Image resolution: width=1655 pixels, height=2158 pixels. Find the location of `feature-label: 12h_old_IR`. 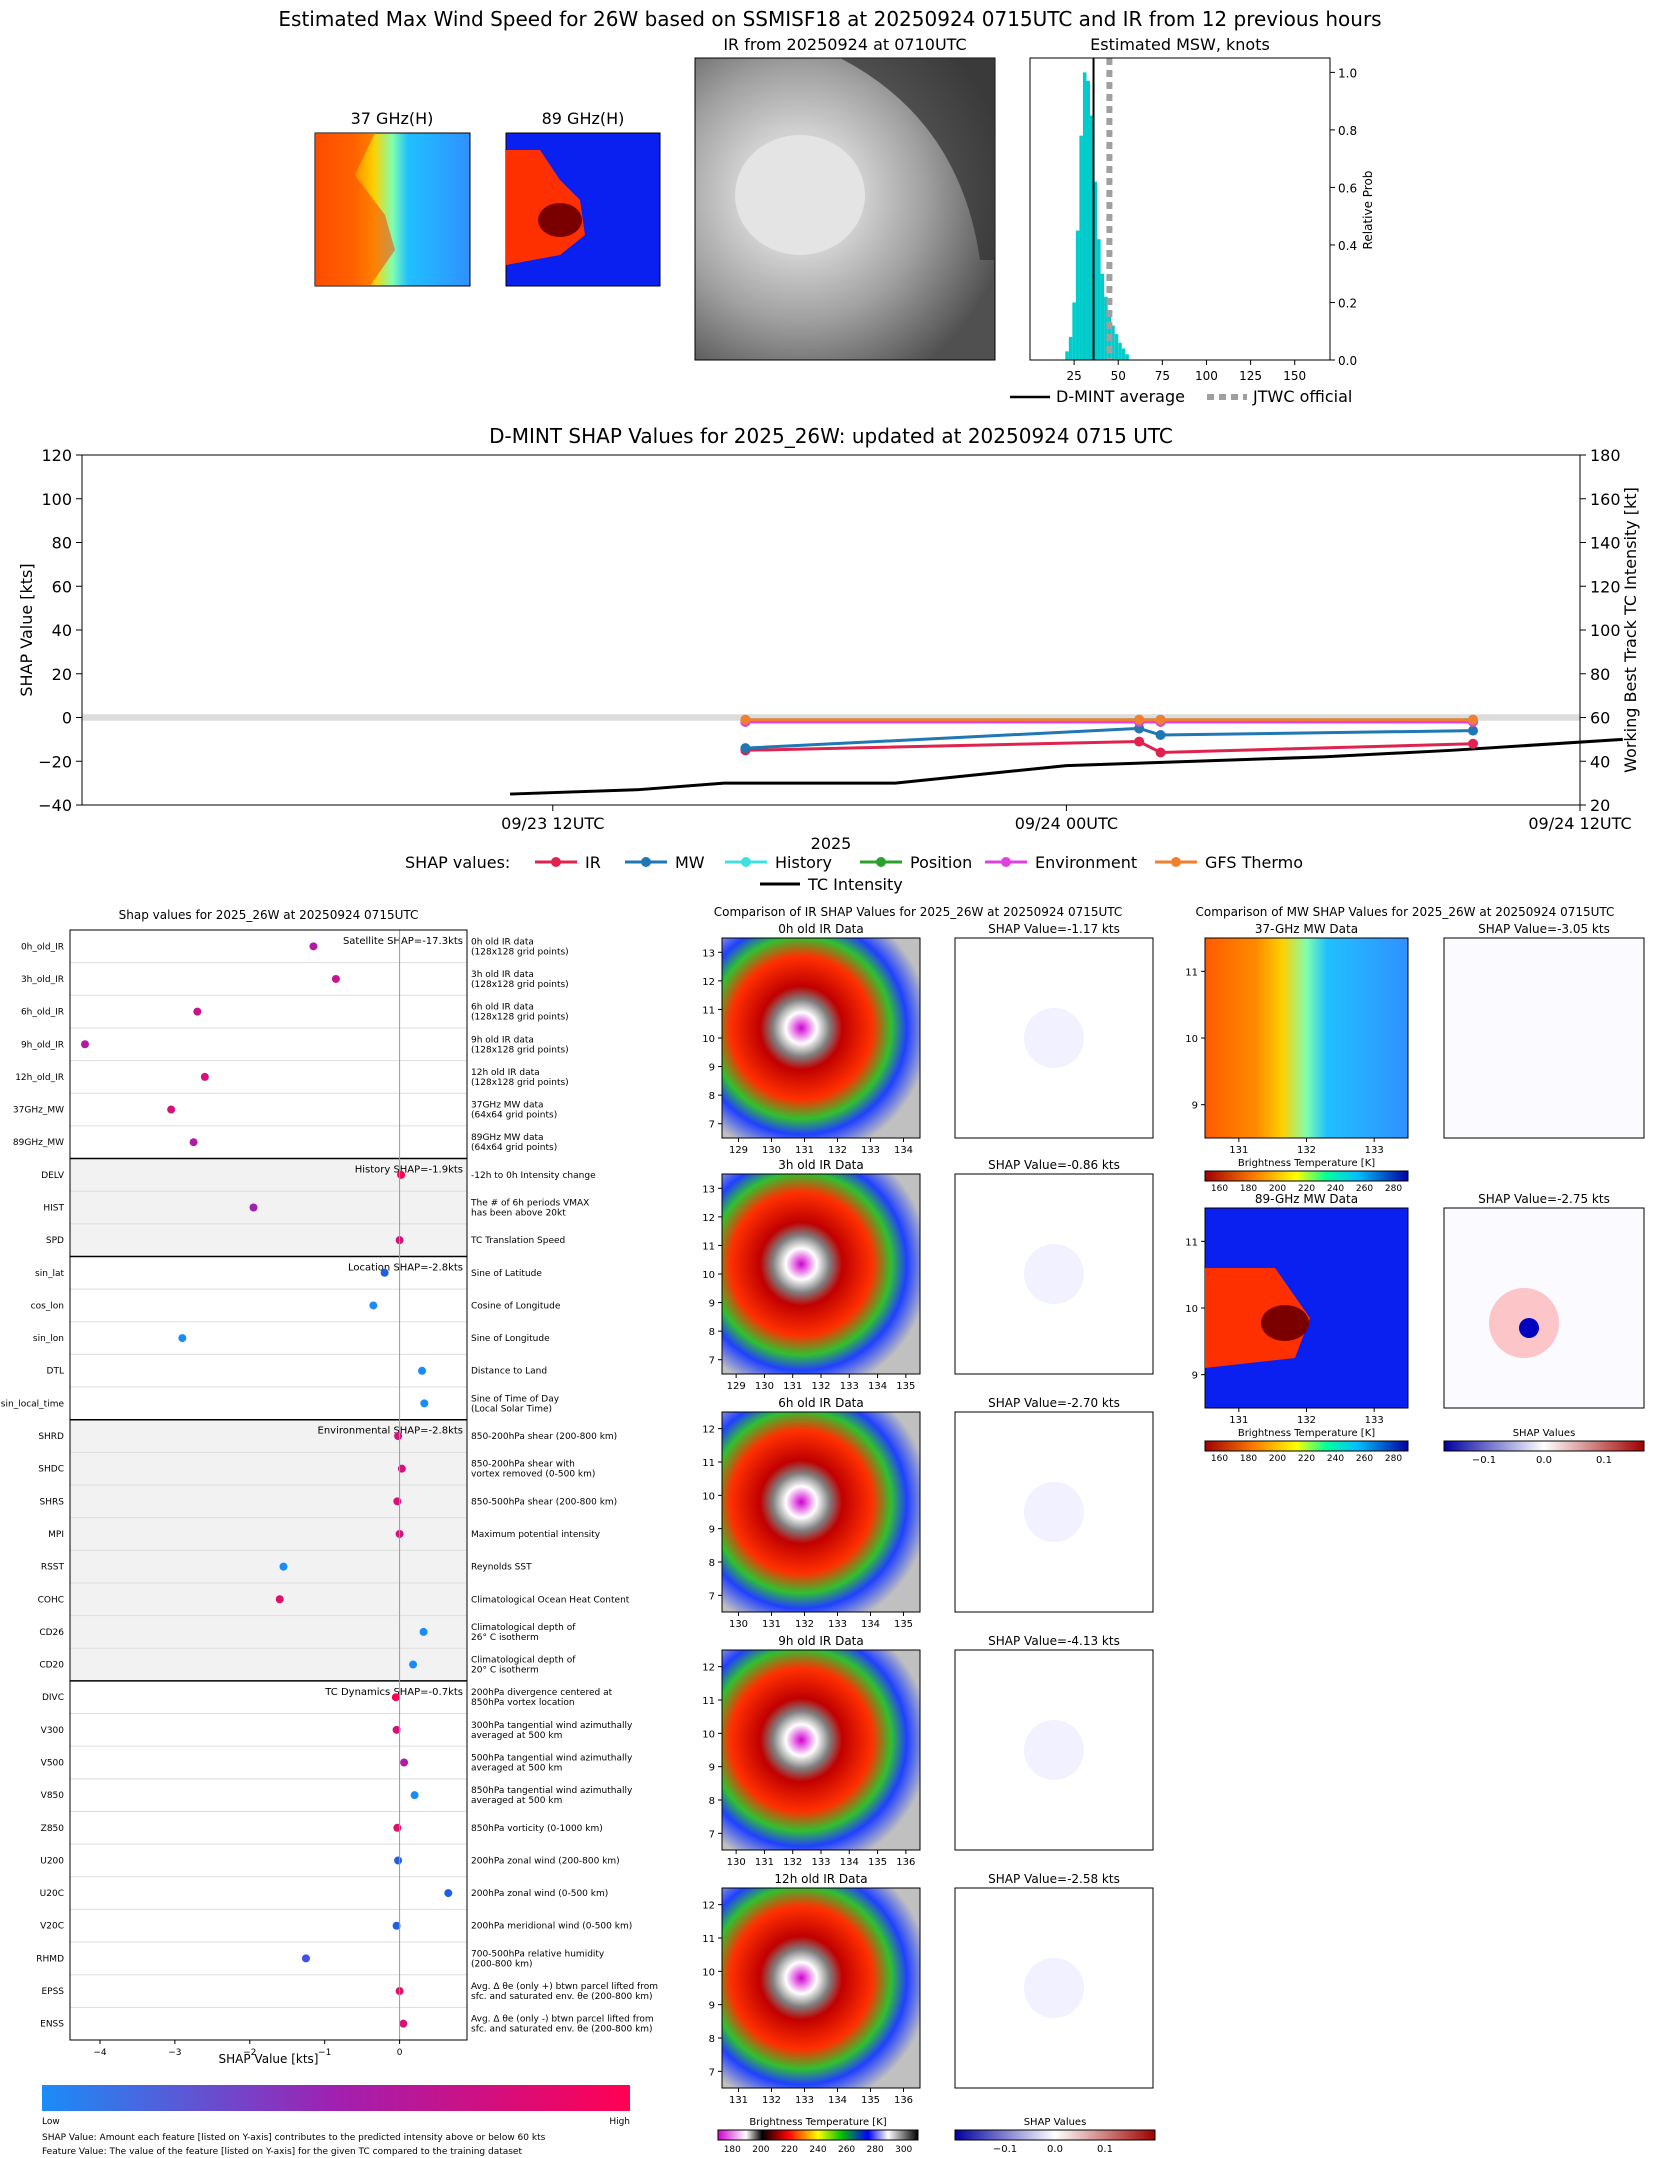

feature-label: 12h_old_IR is located at coordinates (39, 1078).